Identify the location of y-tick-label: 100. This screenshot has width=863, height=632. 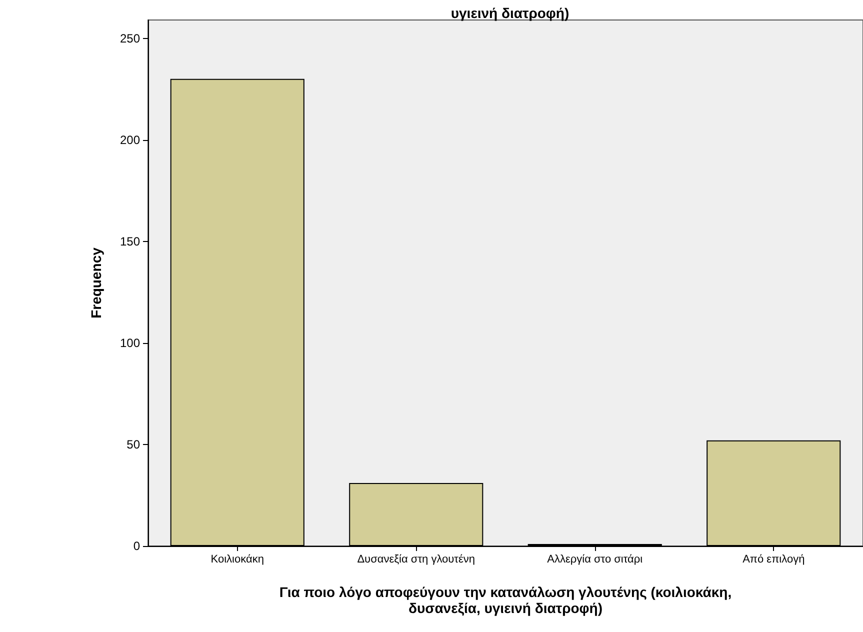
(130, 343).